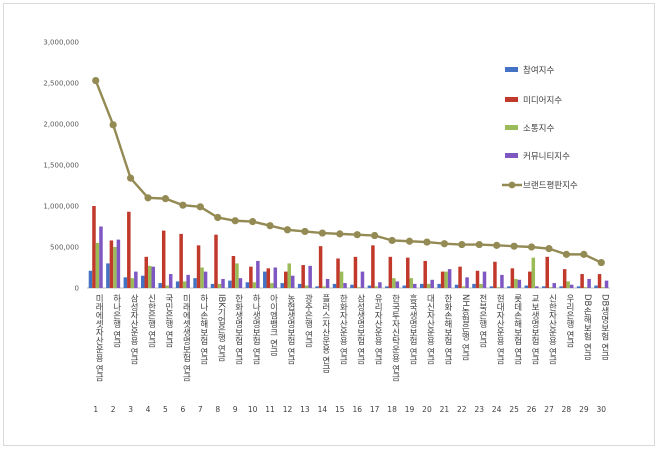 The height and width of the screenshot is (451, 660). Describe the element at coordinates (323, 409) in the screenshot. I see `category-number: 14` at that location.